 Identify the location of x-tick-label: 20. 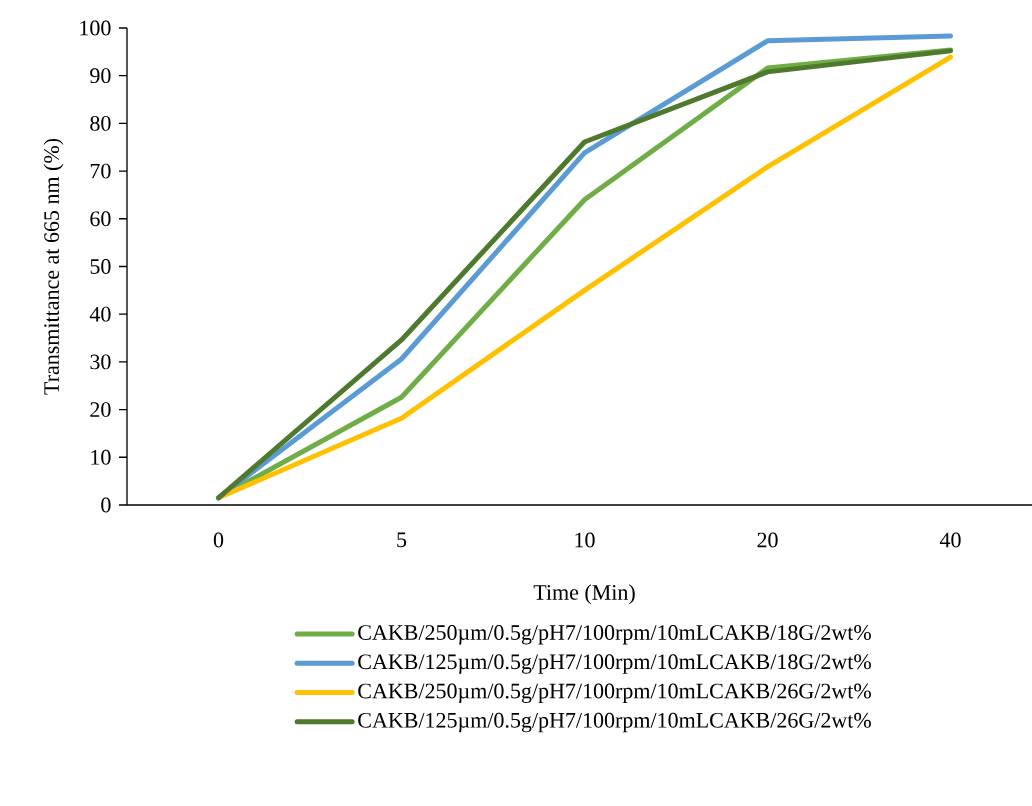
(767, 540).